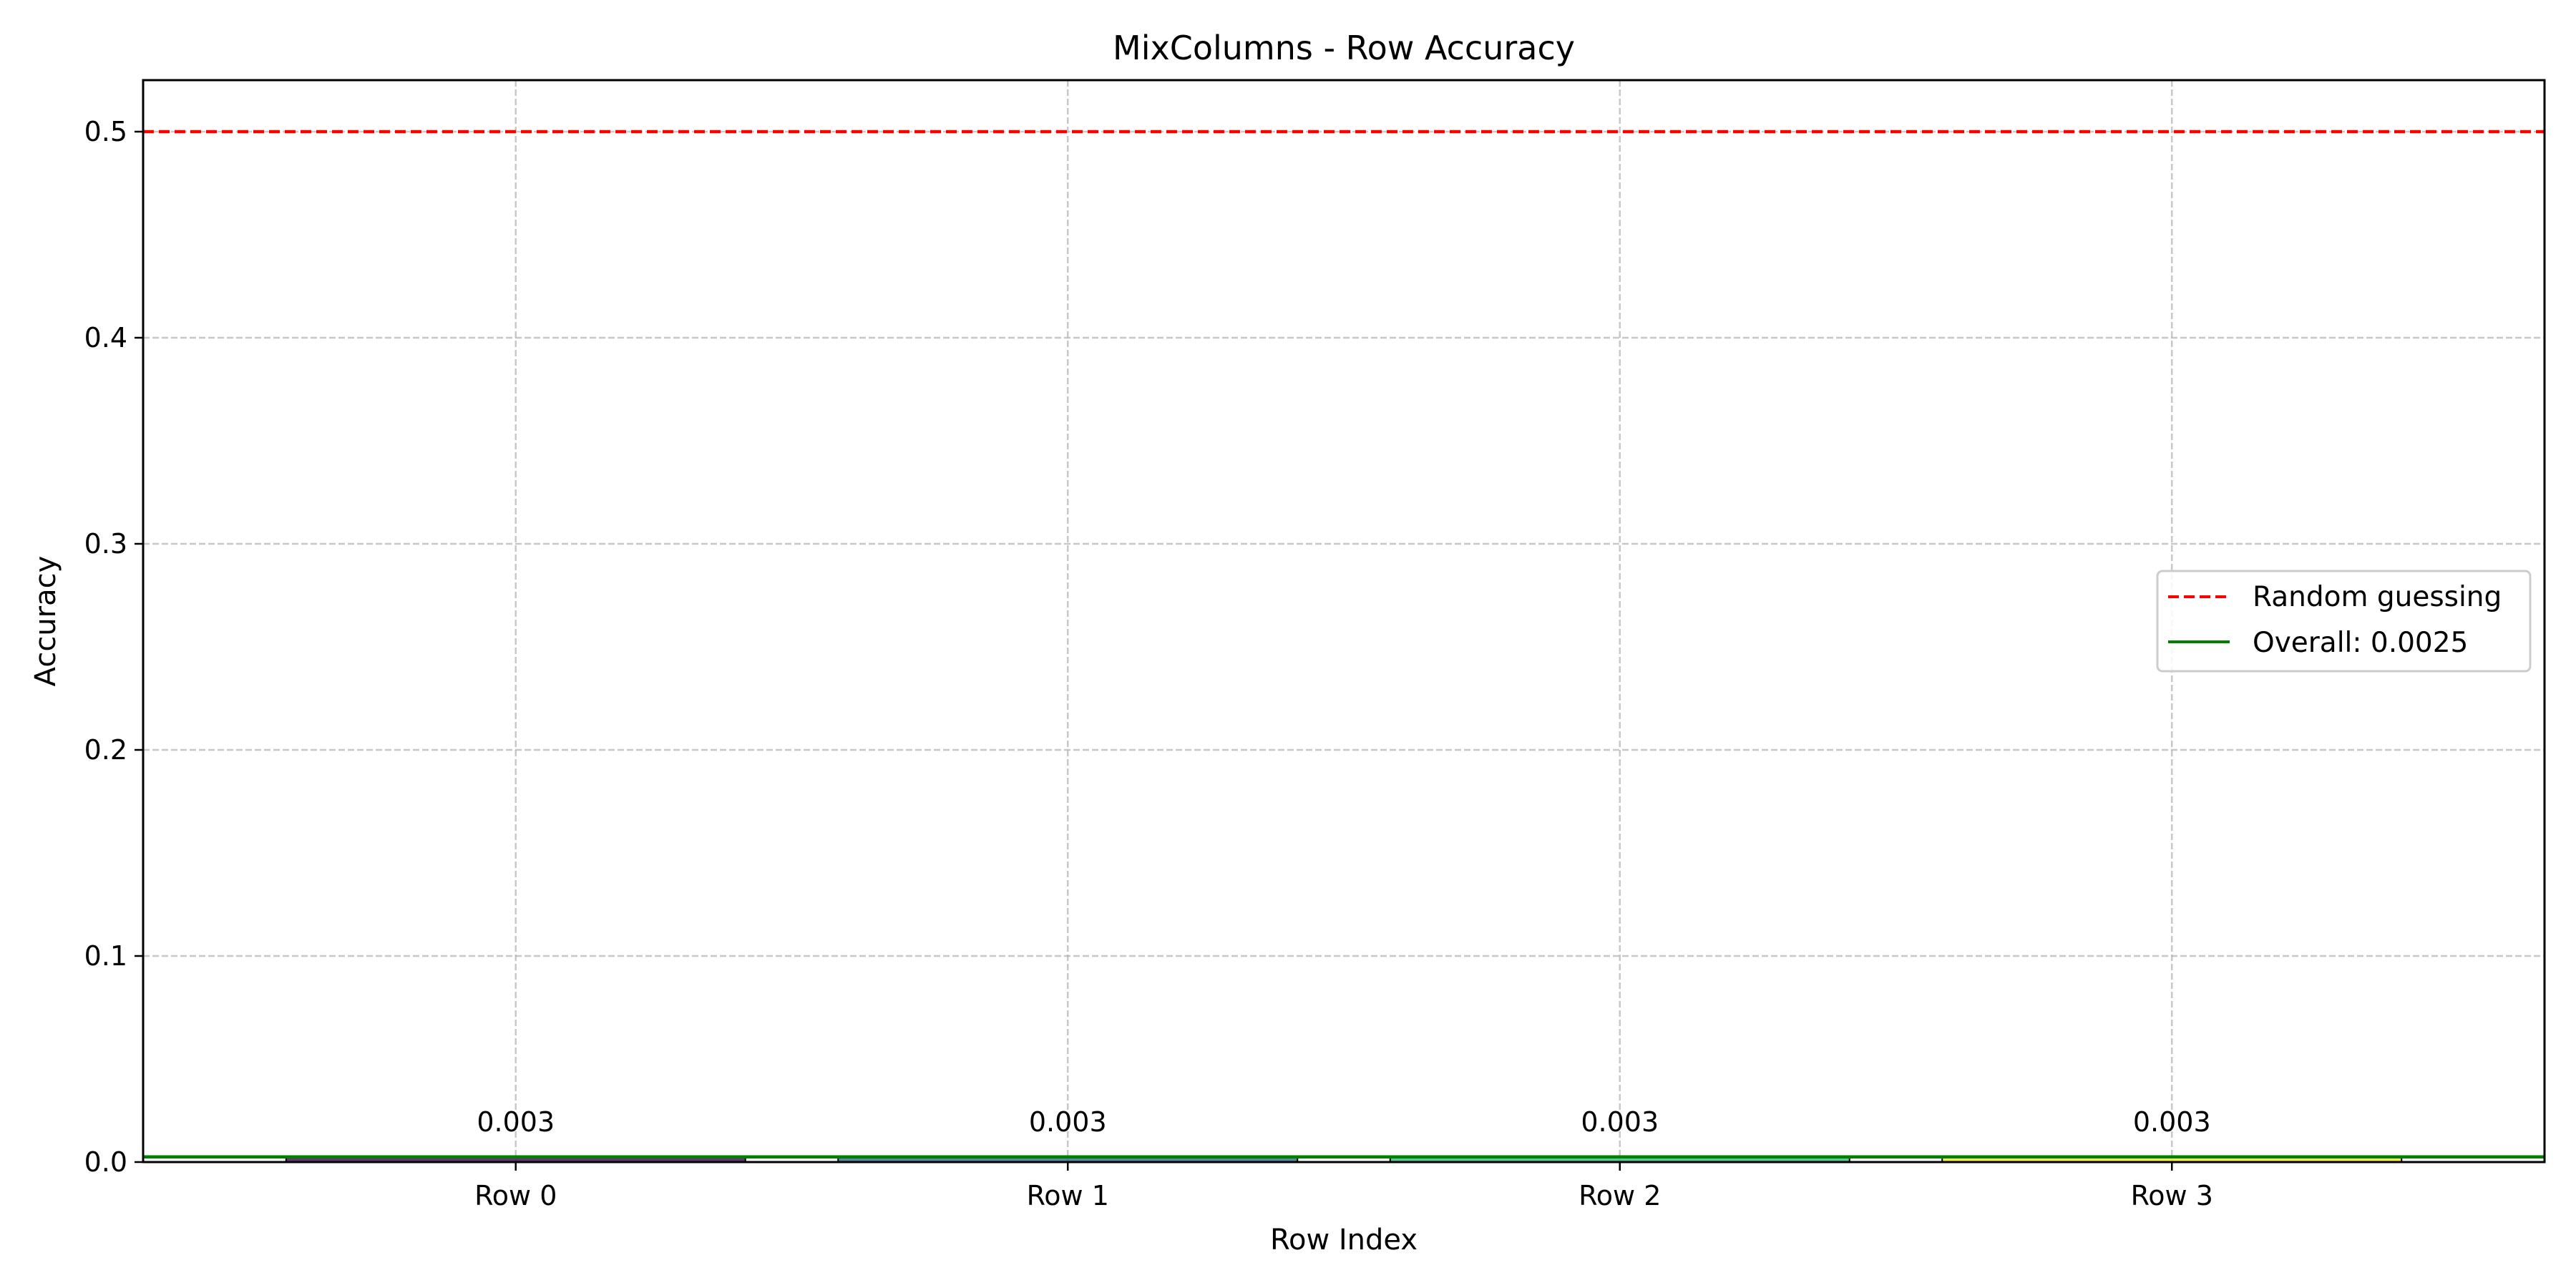 The image size is (2576, 1288). I want to click on y-tick-label-5: 0.5, so click(105, 131).